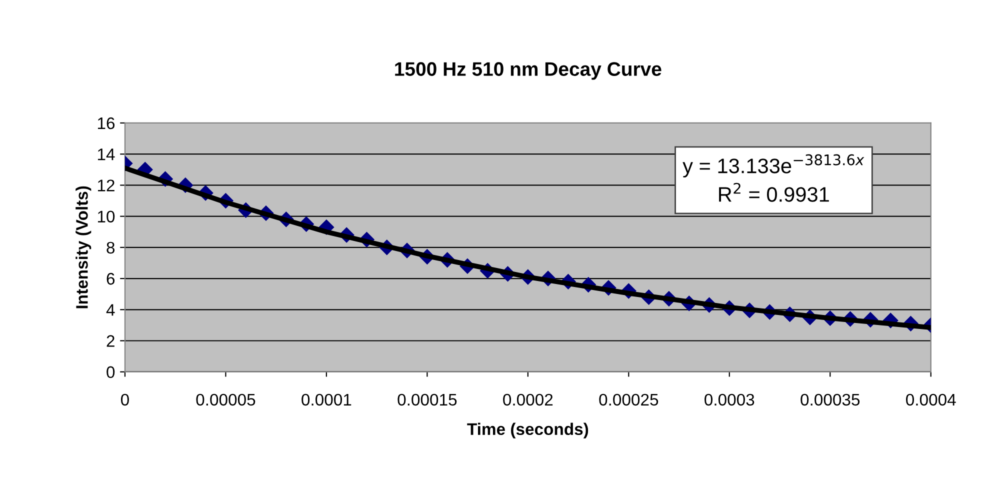 This screenshot has width=984, height=488. Describe the element at coordinates (106, 186) in the screenshot. I see `y-tick-label: 12` at that location.